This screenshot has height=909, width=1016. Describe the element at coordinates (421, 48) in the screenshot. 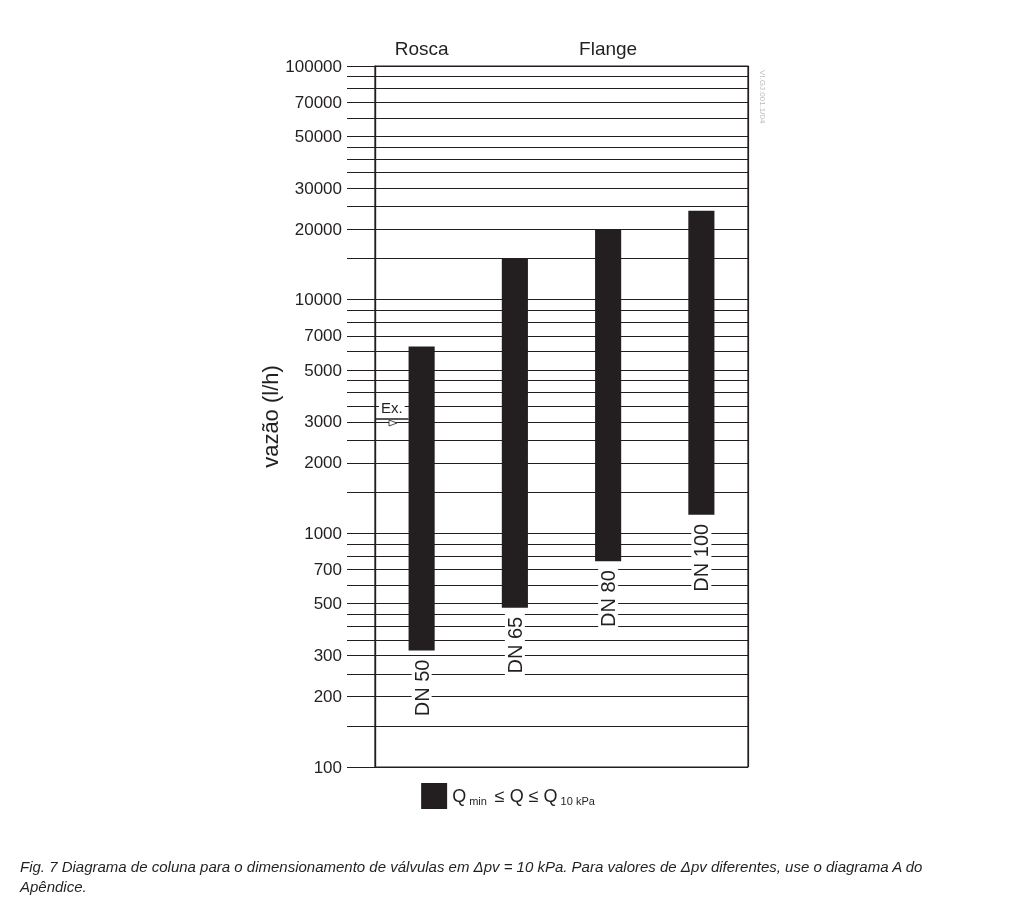

I see `text: Rosca` at that location.